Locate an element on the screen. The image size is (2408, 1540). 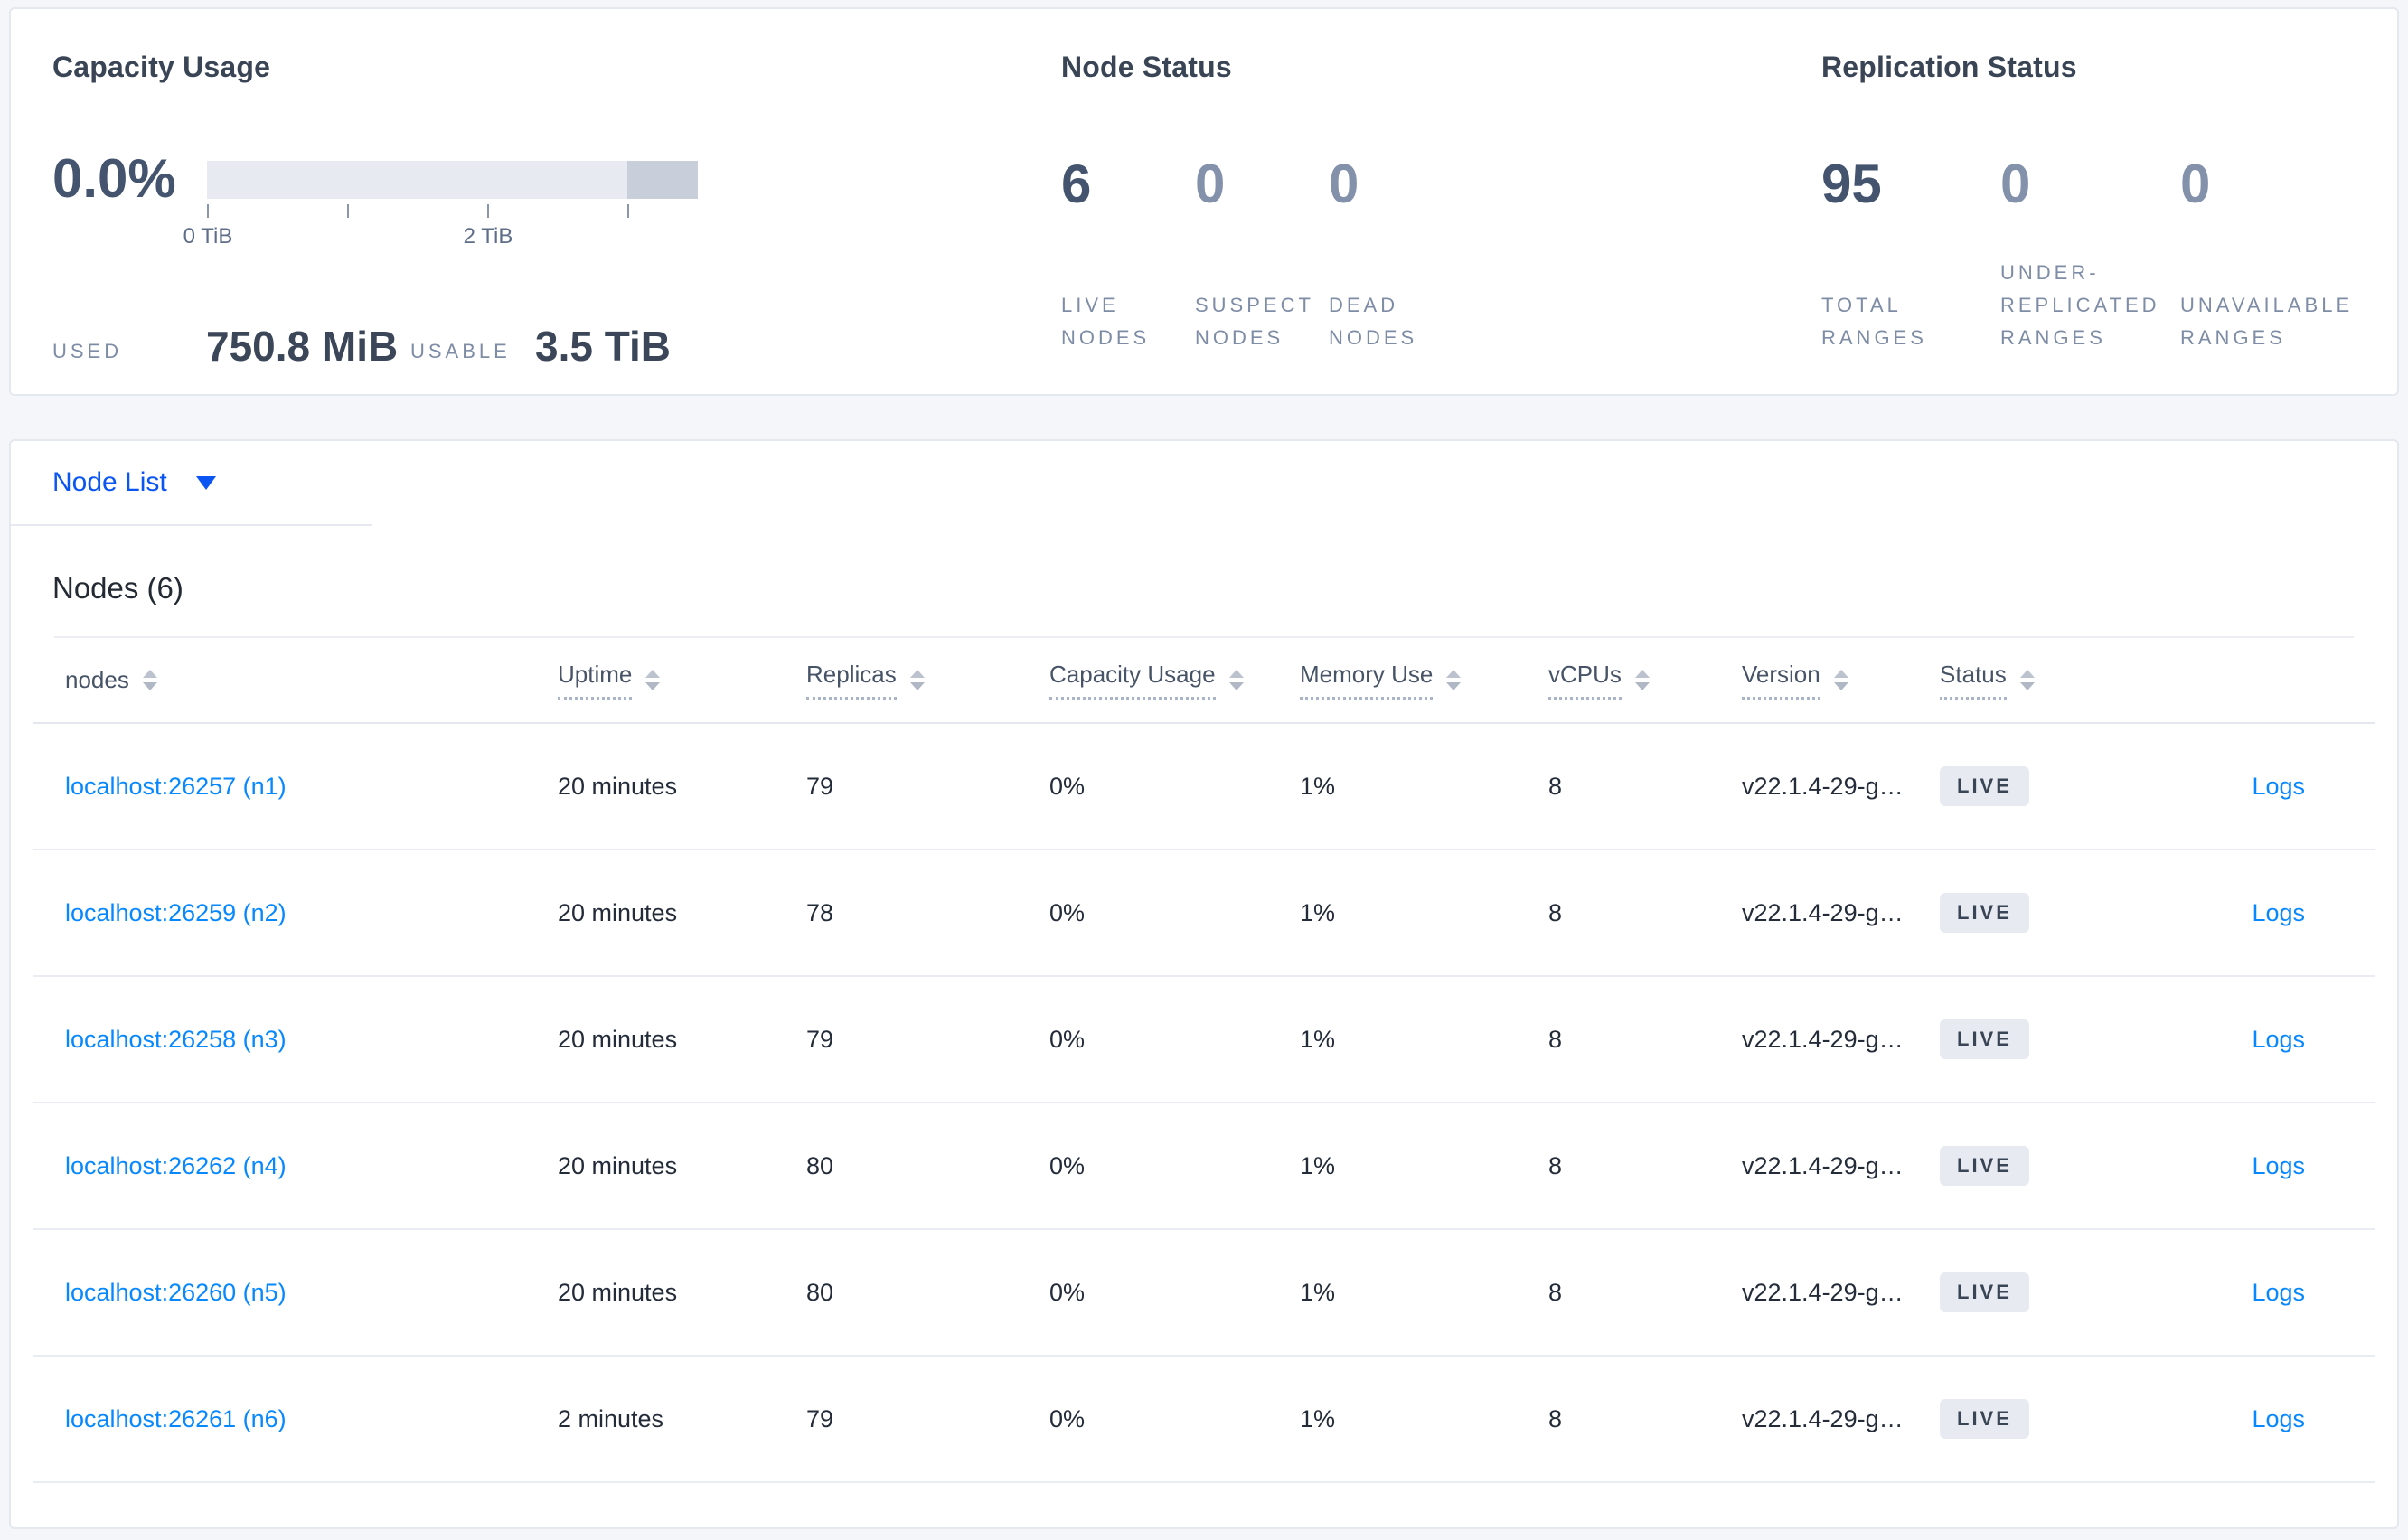
under-replicated-ranges-stat: 0 UNDER-REPLICATED RANGES is located at coordinates (2090, 255).